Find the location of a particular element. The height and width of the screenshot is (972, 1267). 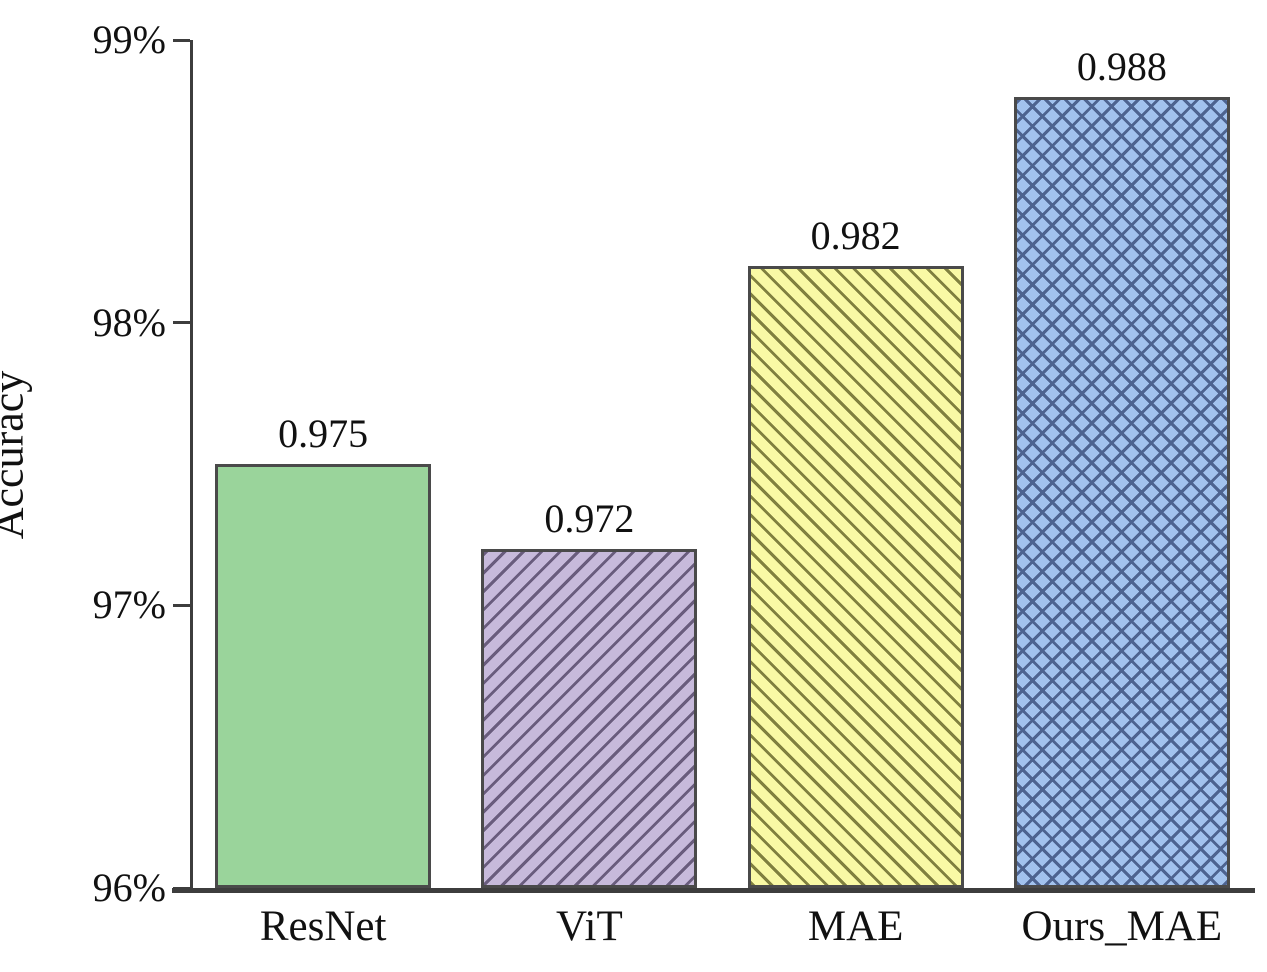

bar-mae is located at coordinates (855, 577).